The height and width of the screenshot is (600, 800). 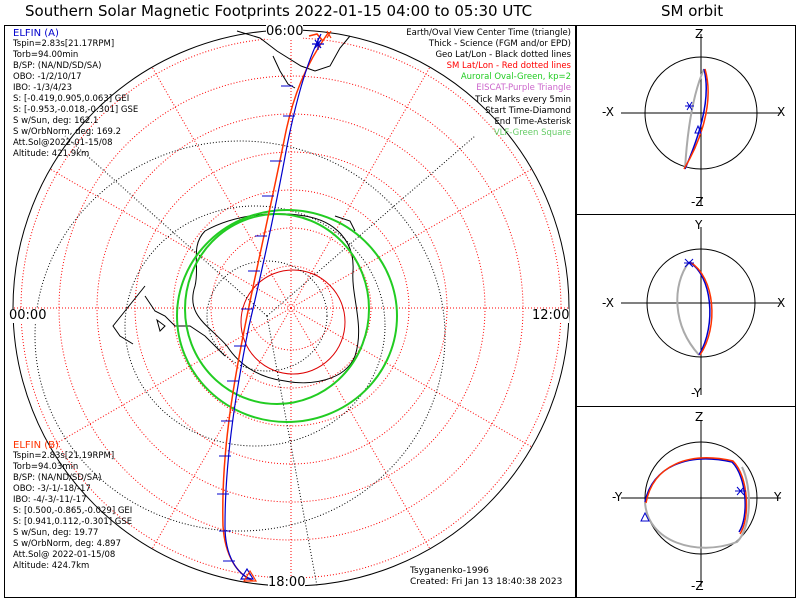 What do you see at coordinates (697, 202) in the screenshot?
I see `orbit-xz-bottom: -Z` at bounding box center [697, 202].